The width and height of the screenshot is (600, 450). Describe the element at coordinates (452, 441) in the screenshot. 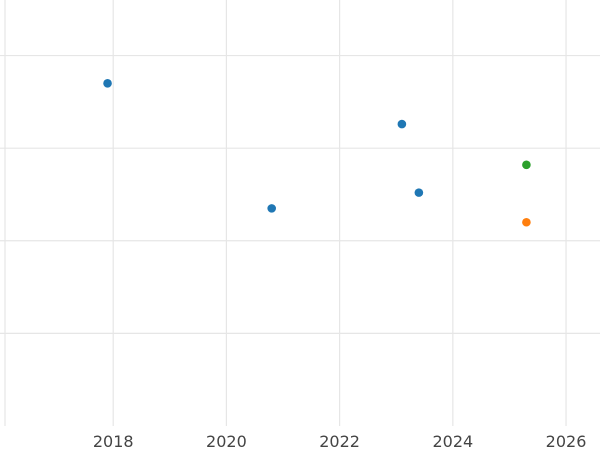

I see `x-tick-label-2024: 2024` at that location.